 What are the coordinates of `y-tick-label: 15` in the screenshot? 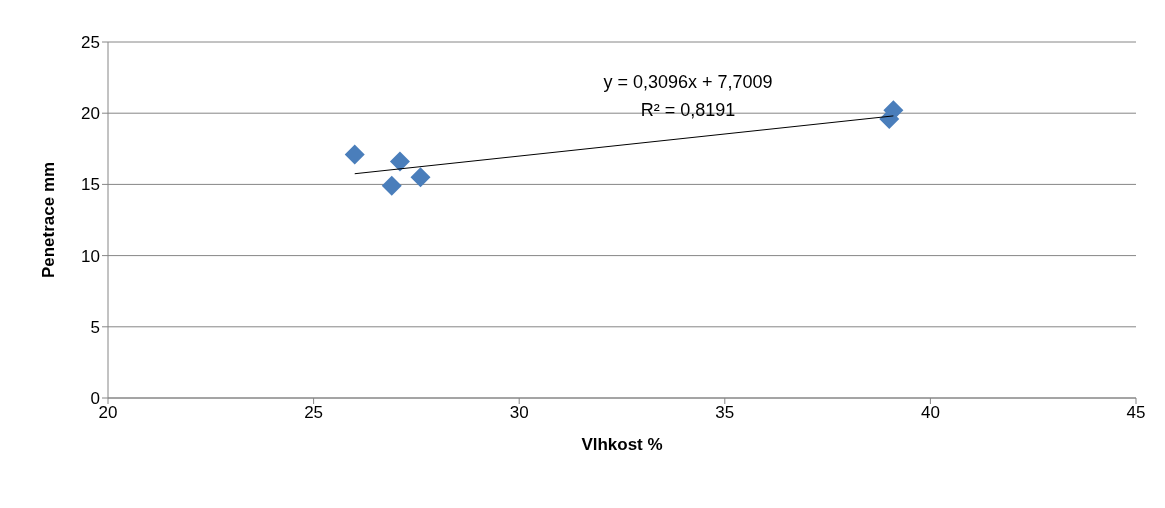 It's located at (90, 185).